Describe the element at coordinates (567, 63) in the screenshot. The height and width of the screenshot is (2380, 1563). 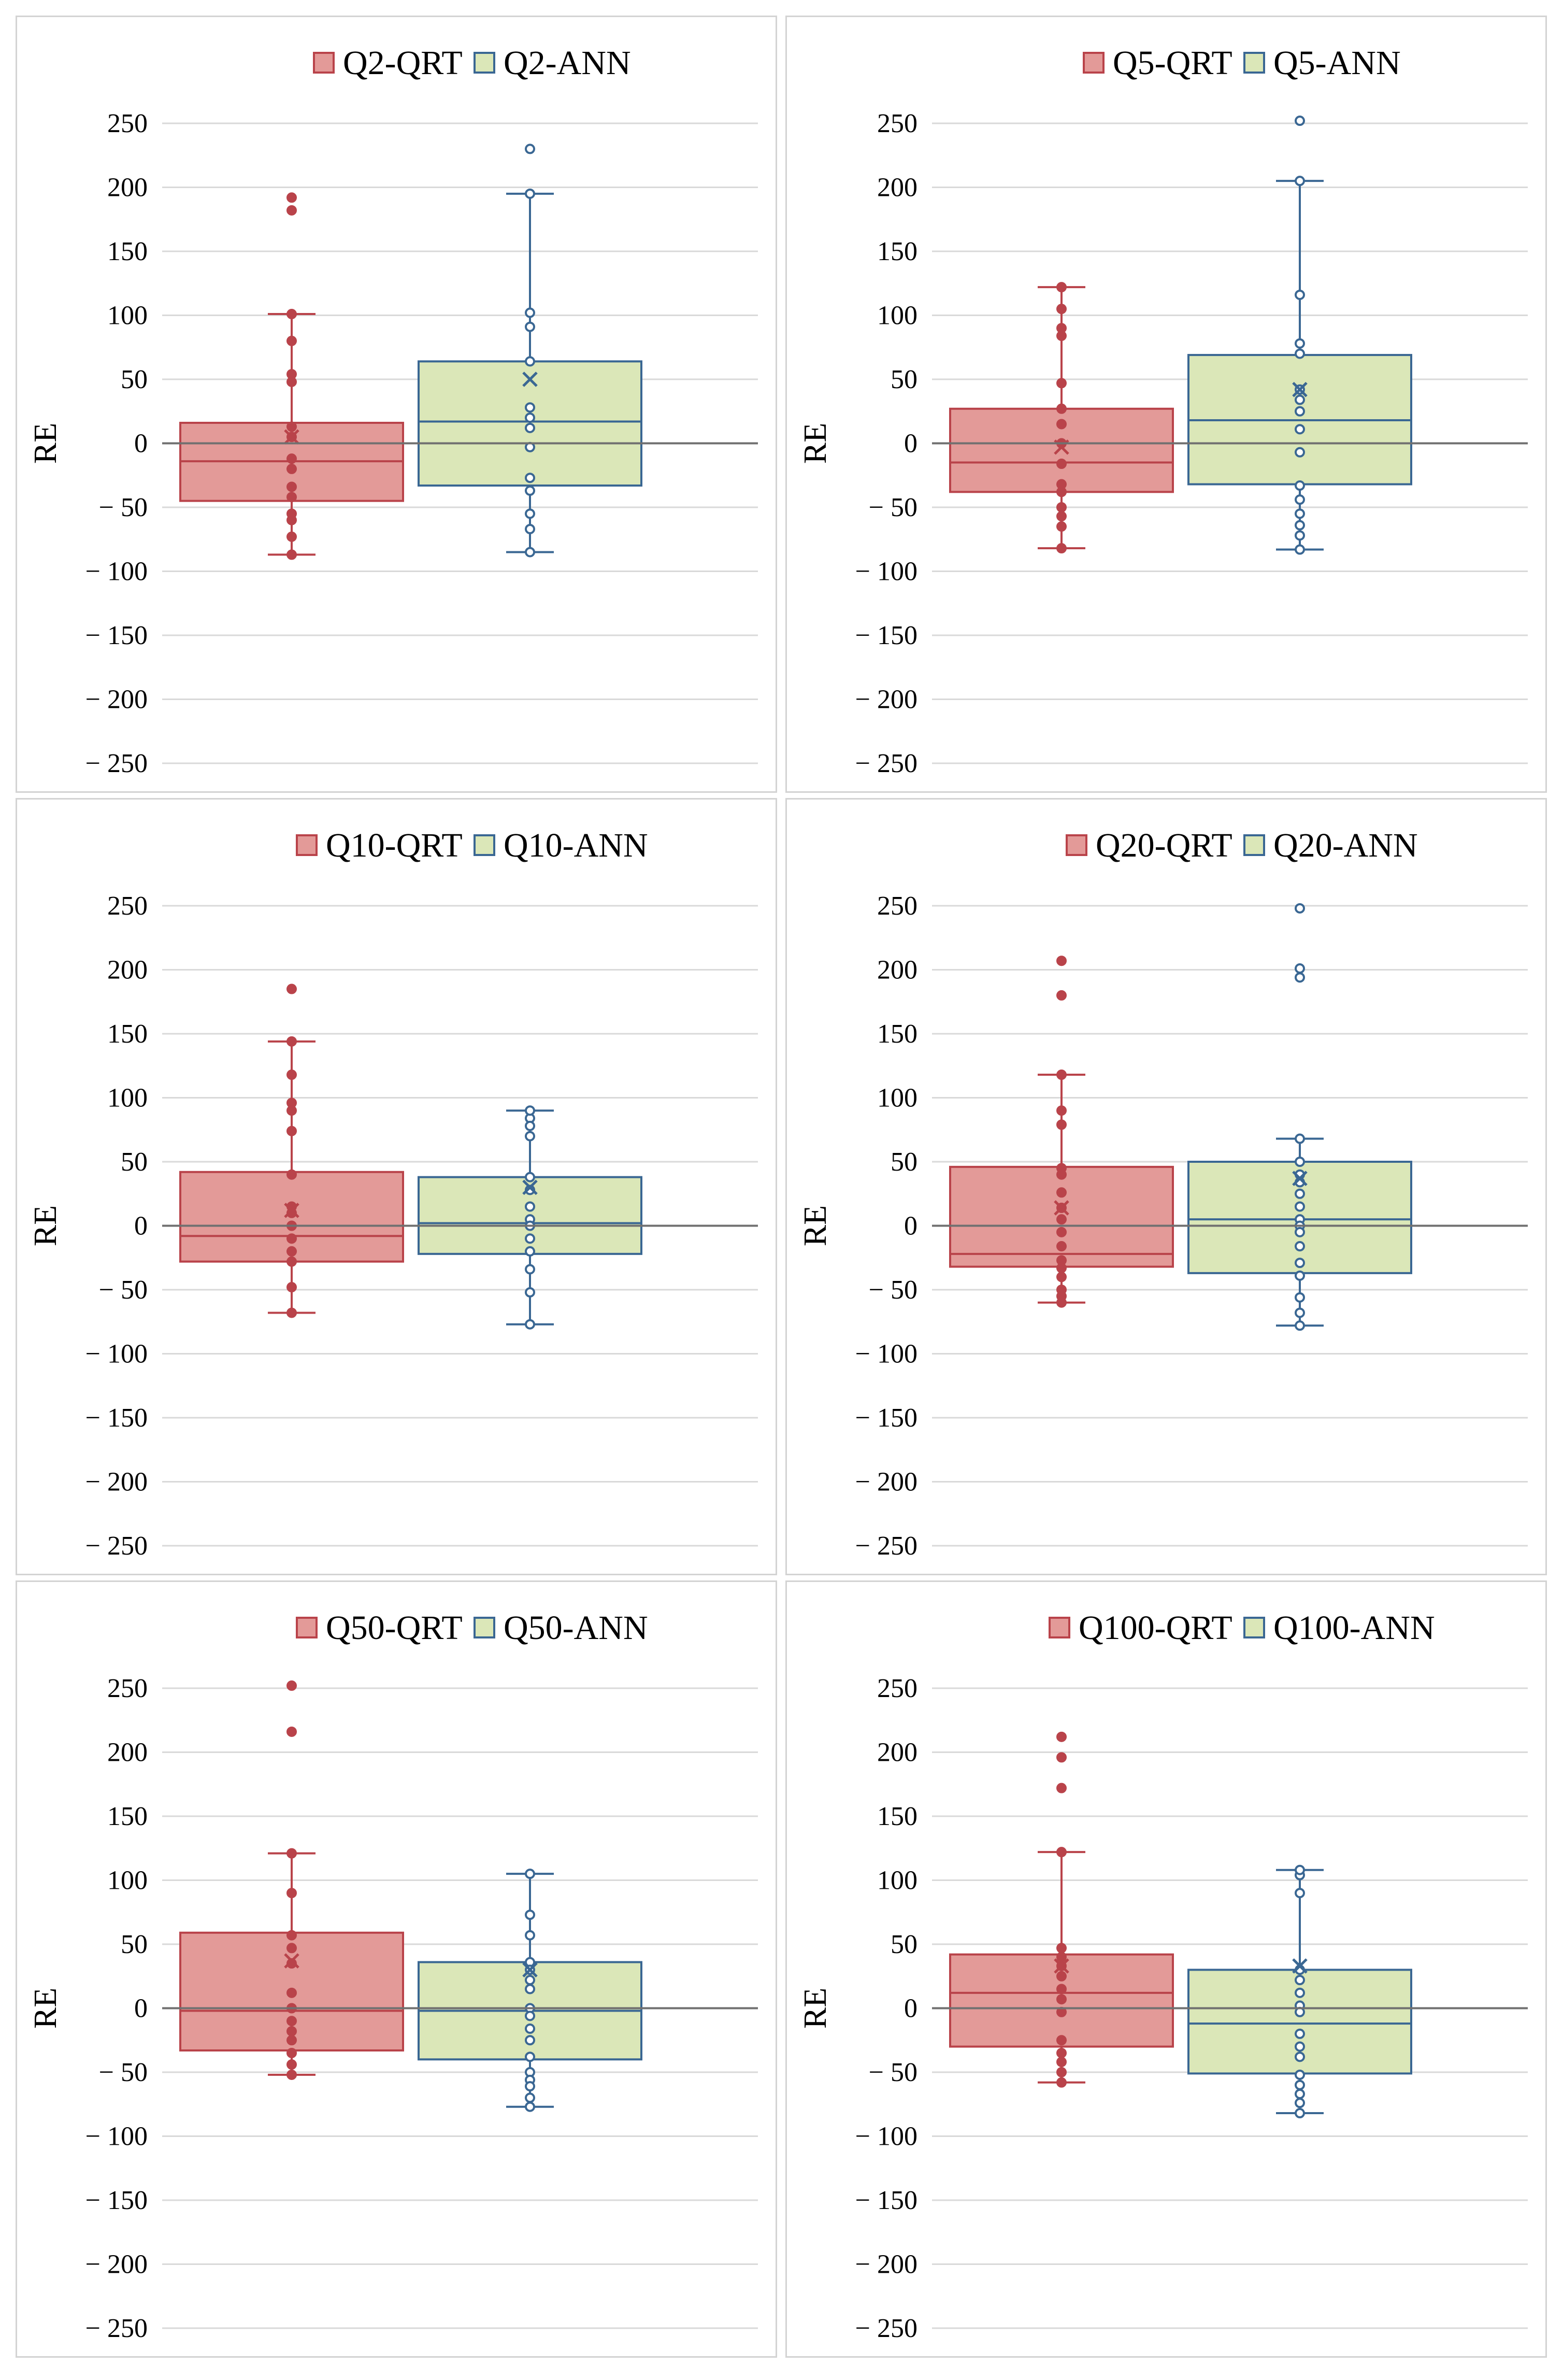
I see `legend-label: Q2-ANN` at that location.